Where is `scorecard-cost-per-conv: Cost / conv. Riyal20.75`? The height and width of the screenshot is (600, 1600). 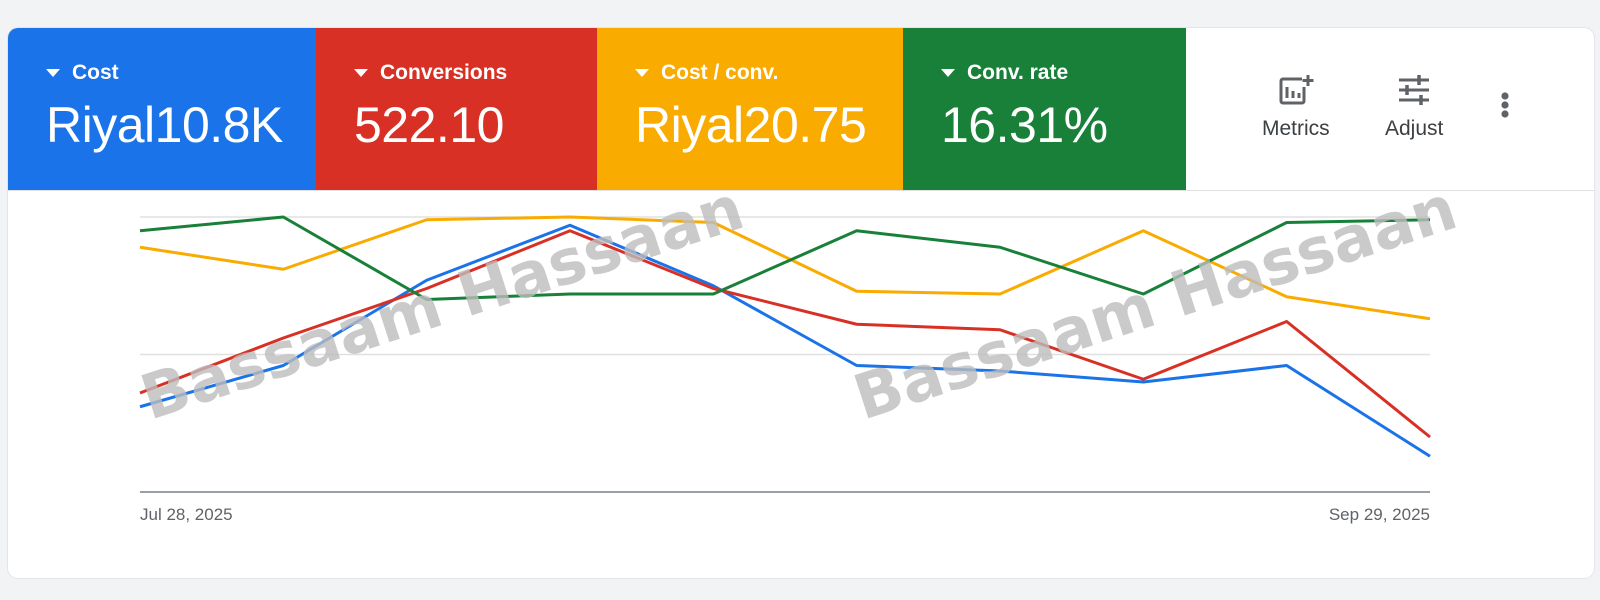 scorecard-cost-per-conv: Cost / conv. Riyal20.75 is located at coordinates (750, 109).